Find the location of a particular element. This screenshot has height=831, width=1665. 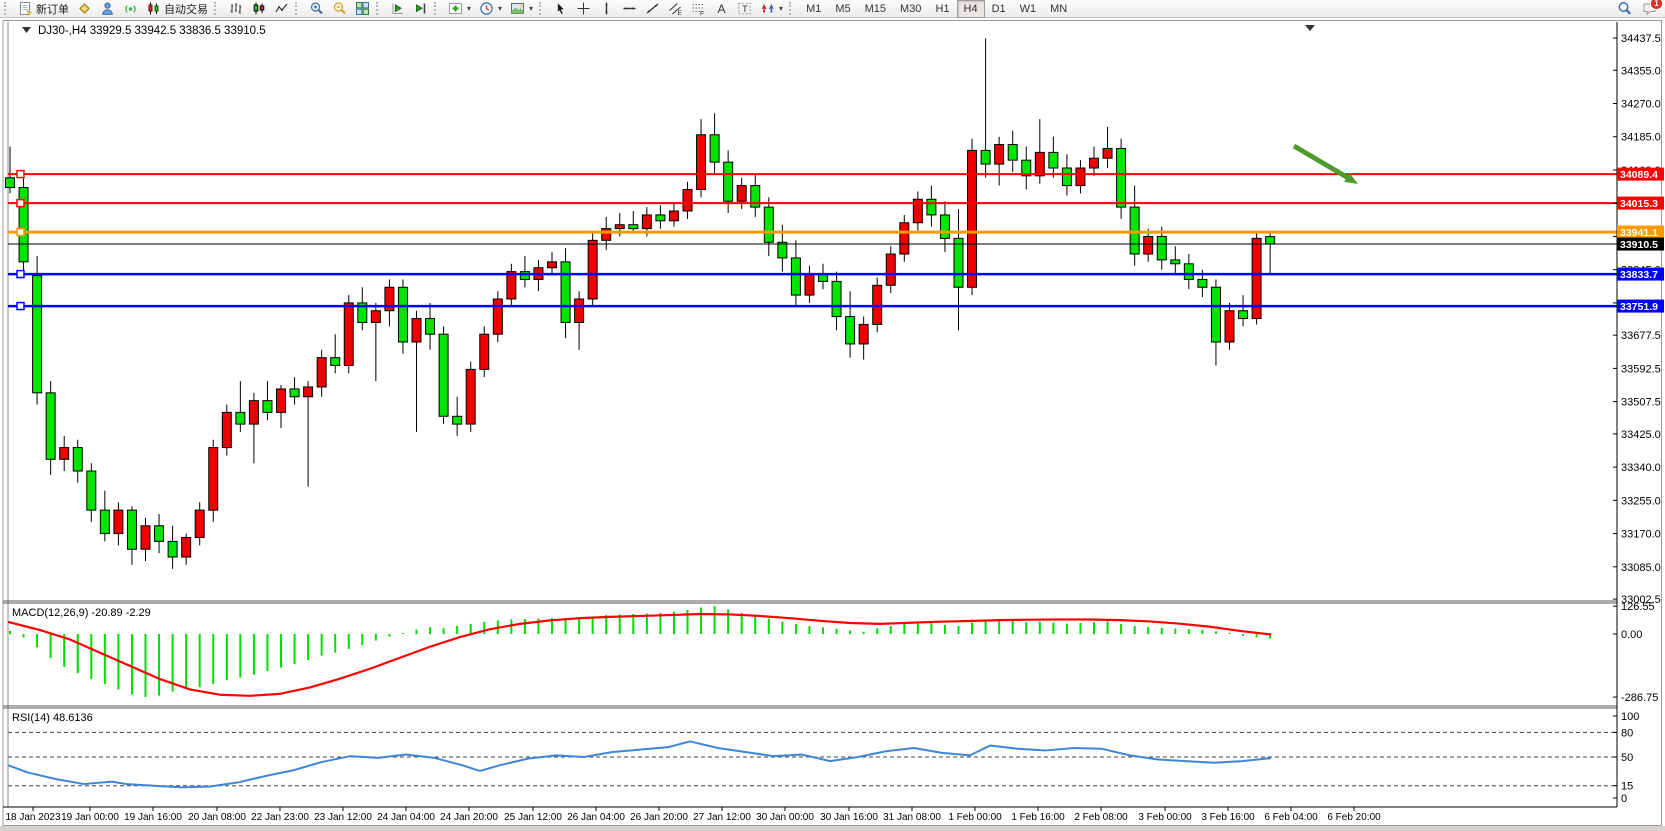

toolbar-right: 1 is located at coordinates (1640, 8).